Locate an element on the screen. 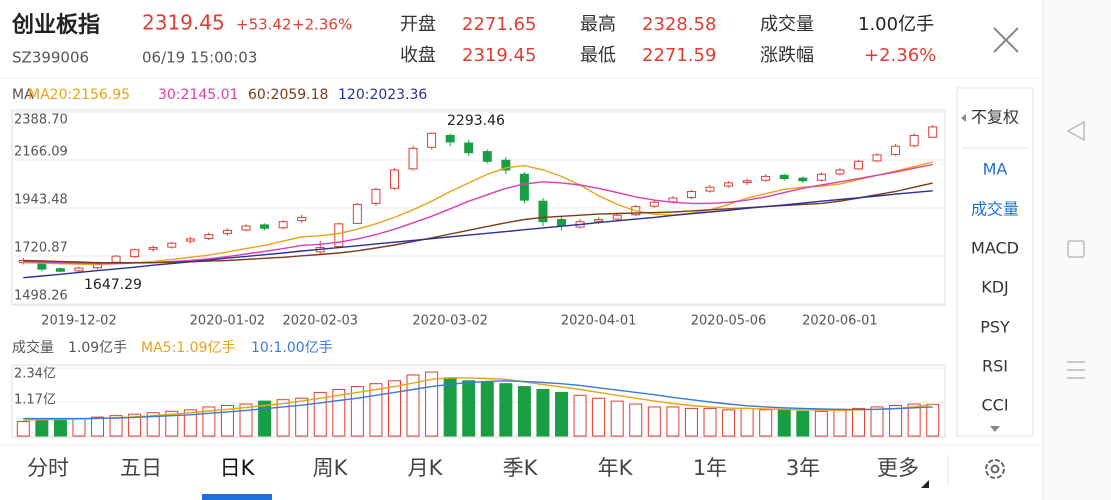 This screenshot has width=1111, height=500. period-tab: 季K is located at coordinates (521, 468).